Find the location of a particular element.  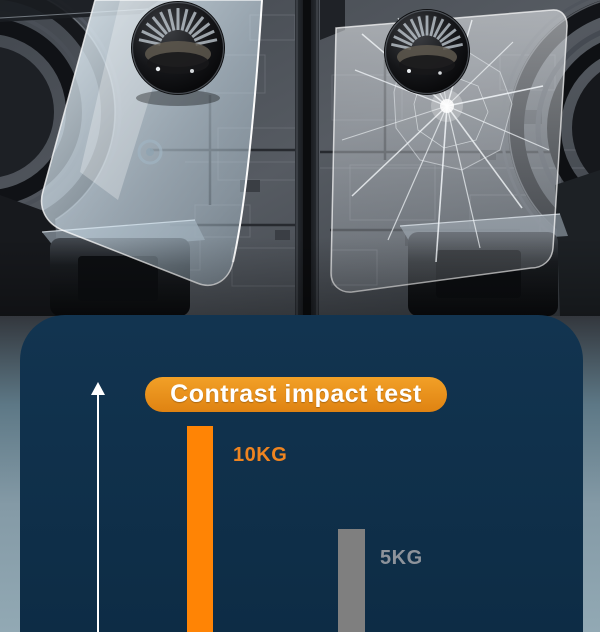

axis-arrow-head is located at coordinates (98, 388).